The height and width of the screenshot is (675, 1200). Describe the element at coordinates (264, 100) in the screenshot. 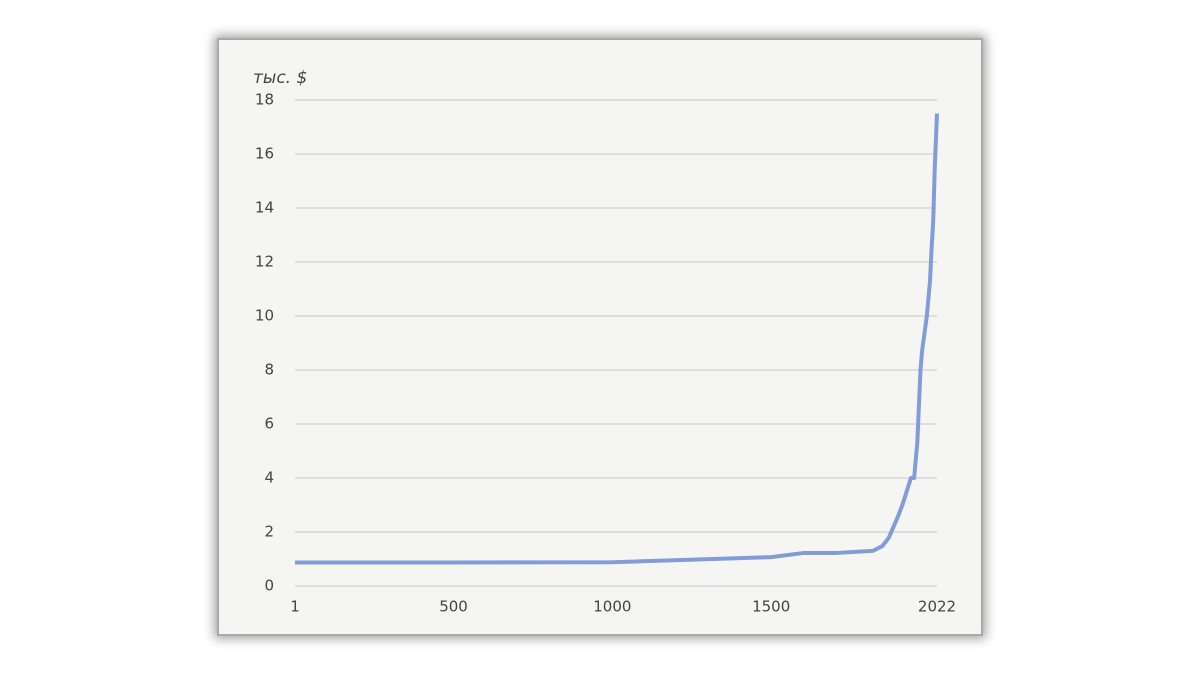

I see `y-tick-label: 18` at that location.